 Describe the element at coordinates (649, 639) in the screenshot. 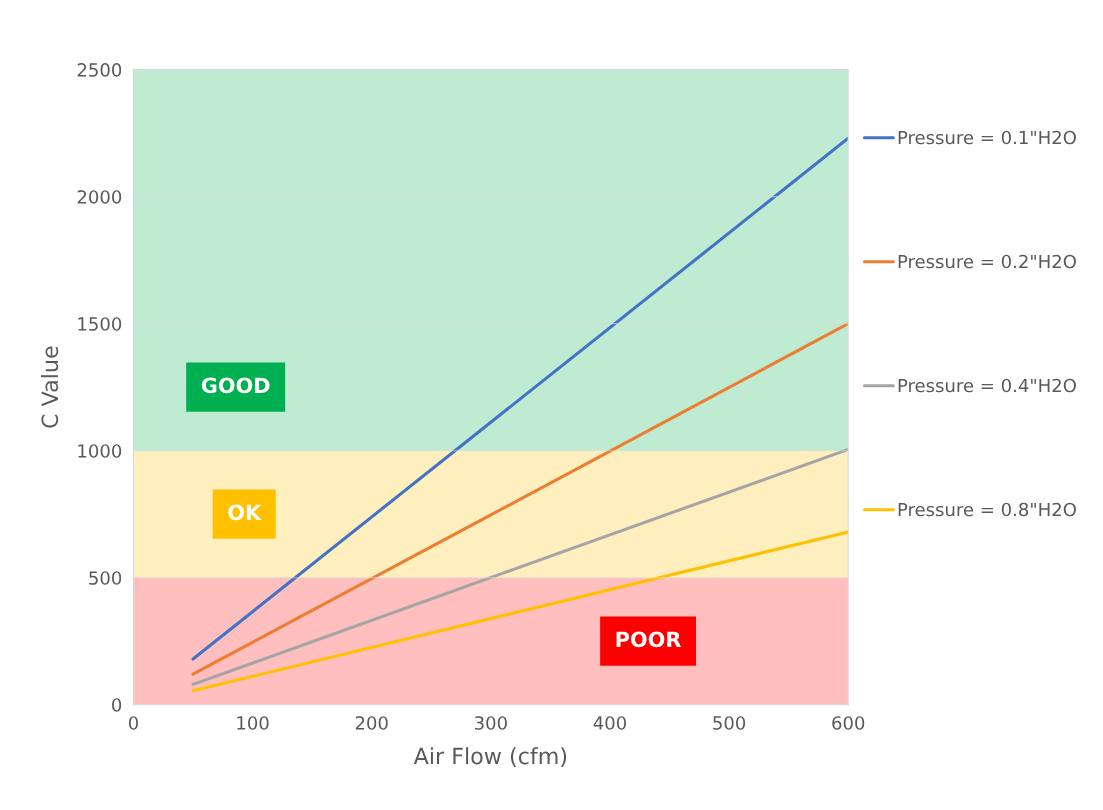

I see `band-label: POOR` at that location.